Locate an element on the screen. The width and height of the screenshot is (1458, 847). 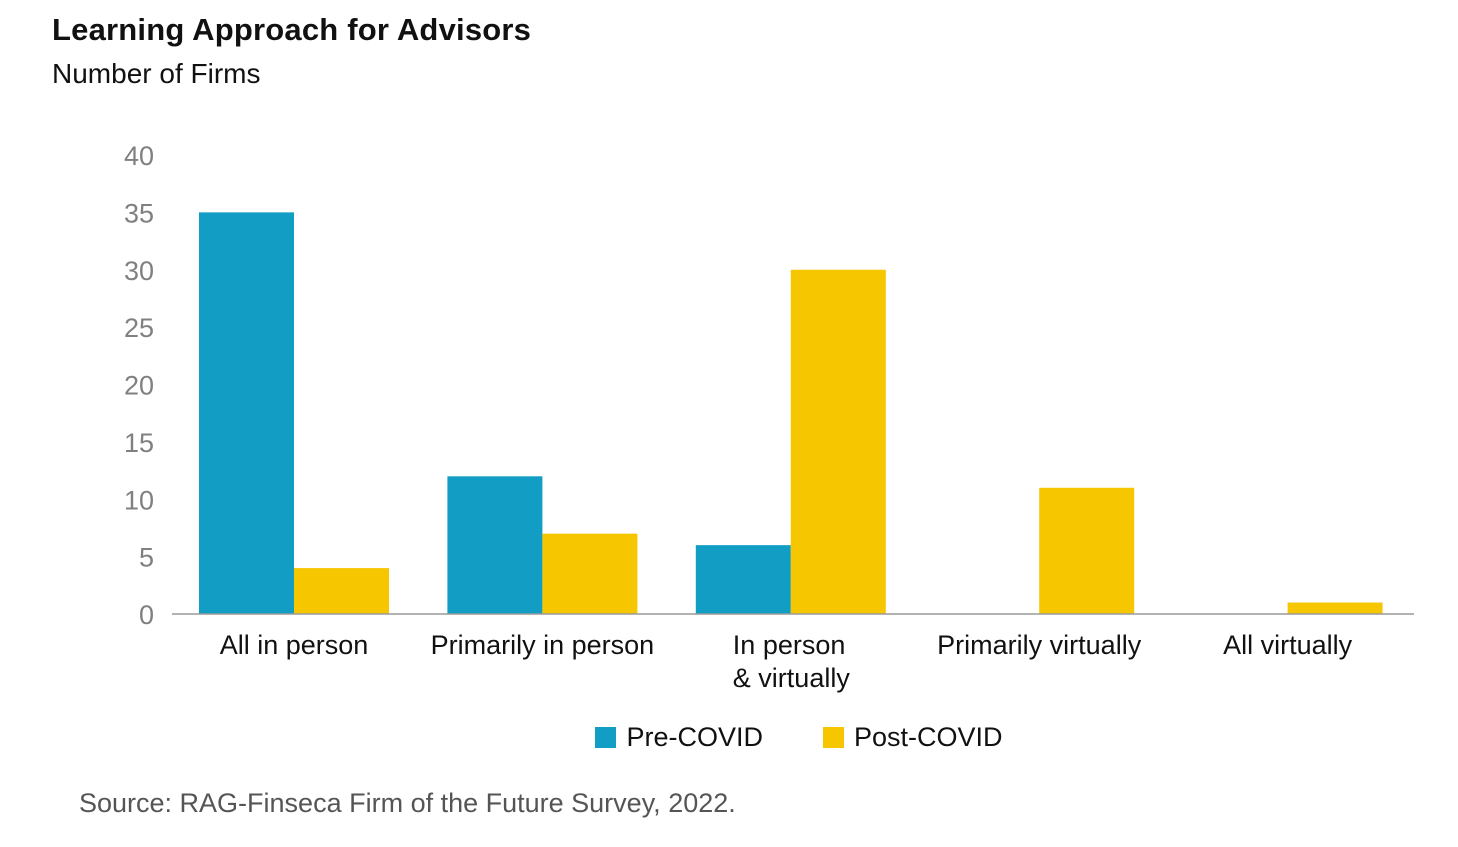
x-category-label: All virtually is located at coordinates (1288, 645).